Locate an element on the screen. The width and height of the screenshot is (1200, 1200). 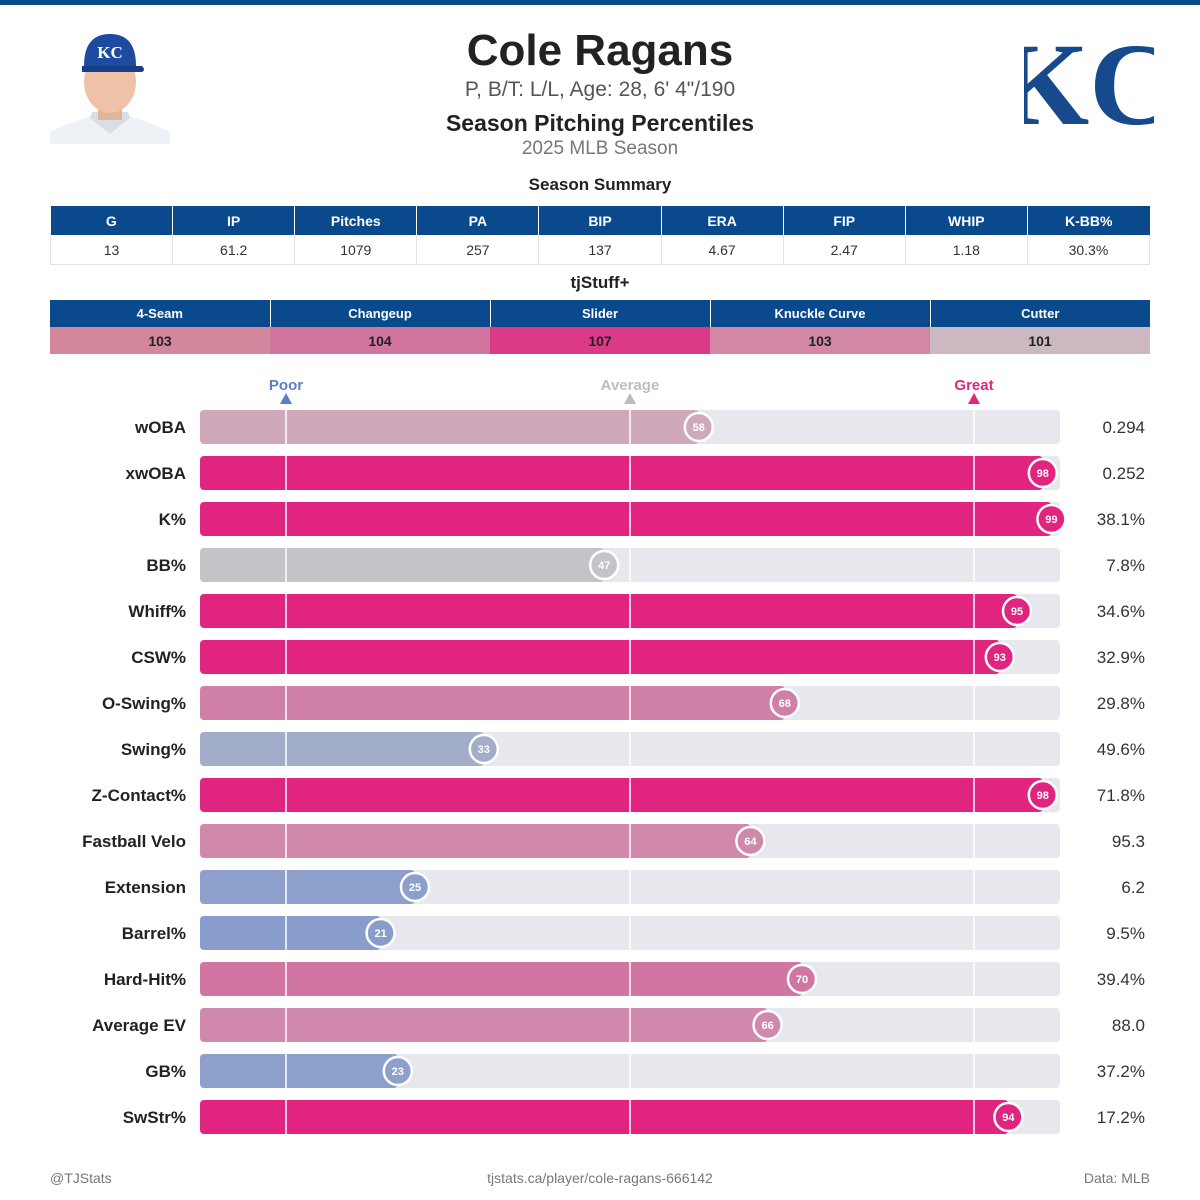
tjstuff-value-row: 103 104 107 103 101 is located at coordinates (600, 340).